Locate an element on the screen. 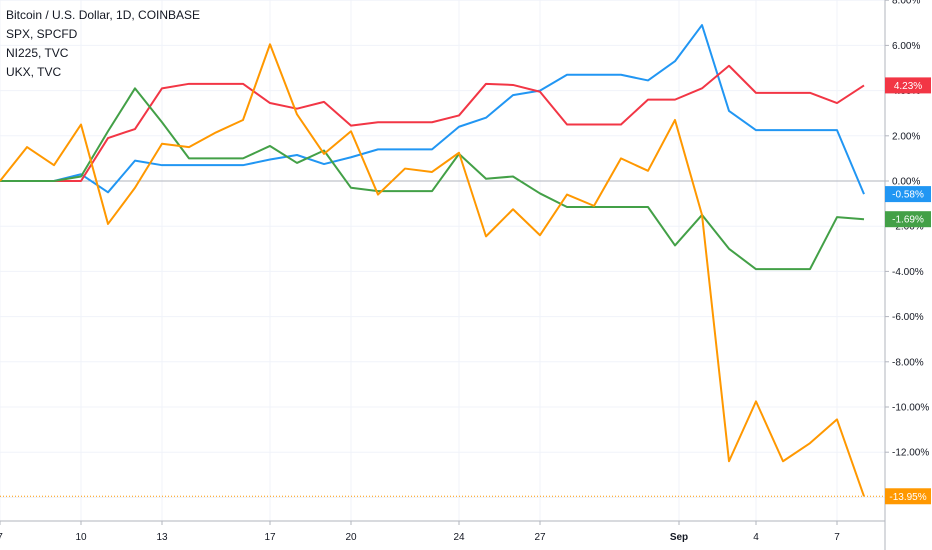  legend-btc: Bitcoin / U.S. Dollar, 1D, COINBASE is located at coordinates (103, 15).